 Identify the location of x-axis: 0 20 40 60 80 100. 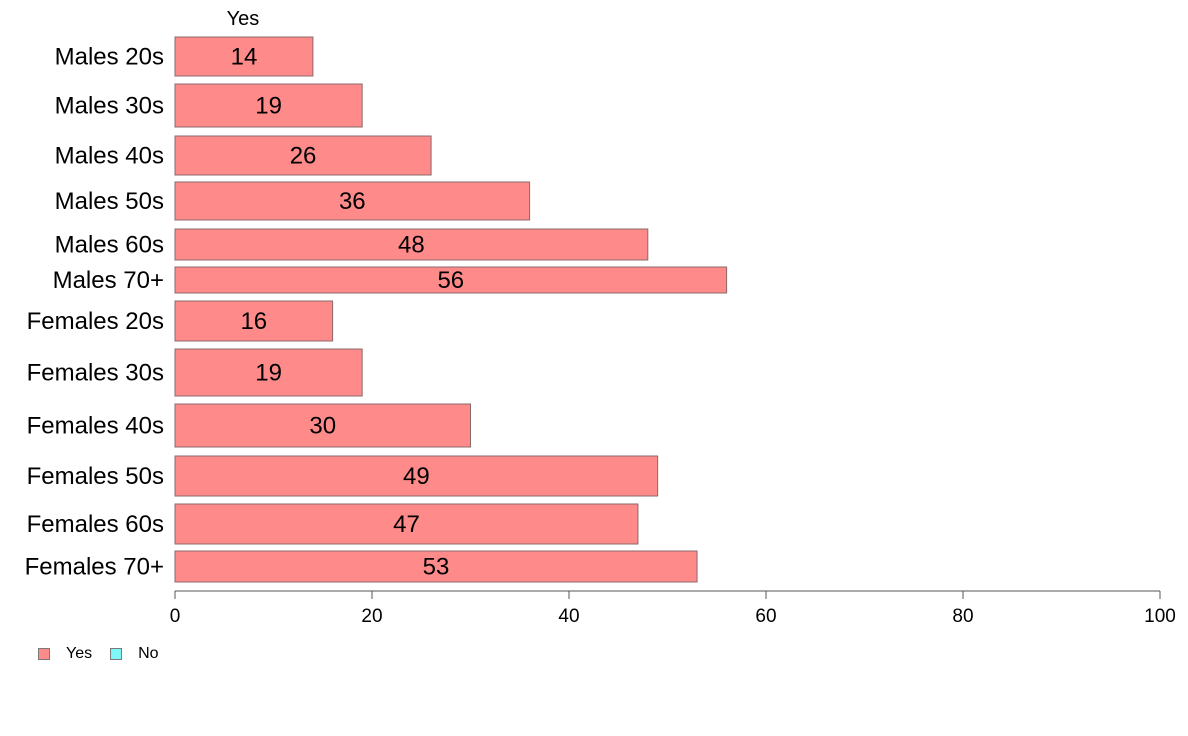
(673, 608).